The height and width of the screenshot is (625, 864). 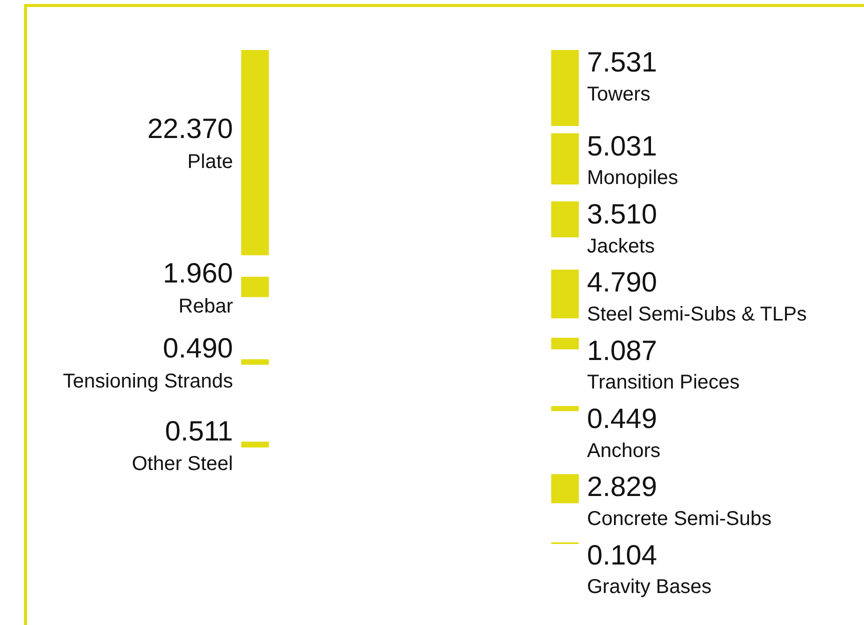 What do you see at coordinates (623, 451) in the screenshot?
I see `category-label: Anchors` at bounding box center [623, 451].